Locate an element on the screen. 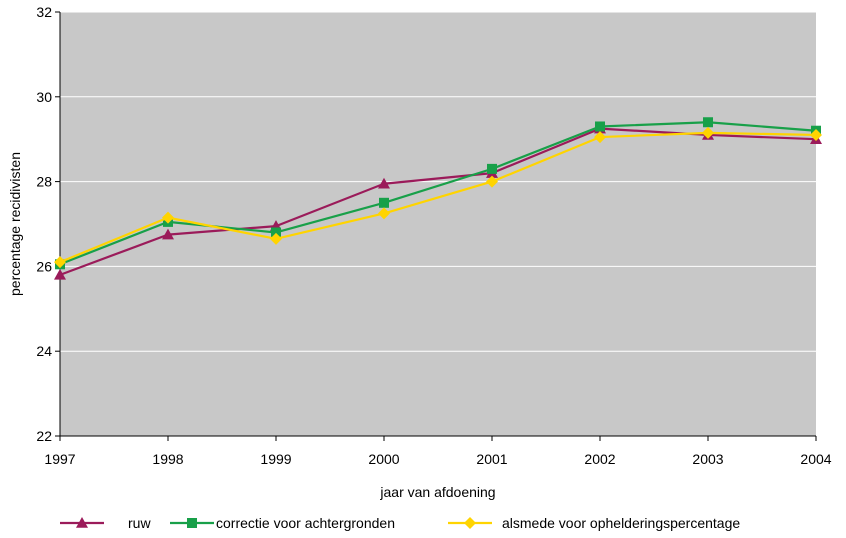 This screenshot has width=846, height=538. y-tick-label: 22 is located at coordinates (44, 436).